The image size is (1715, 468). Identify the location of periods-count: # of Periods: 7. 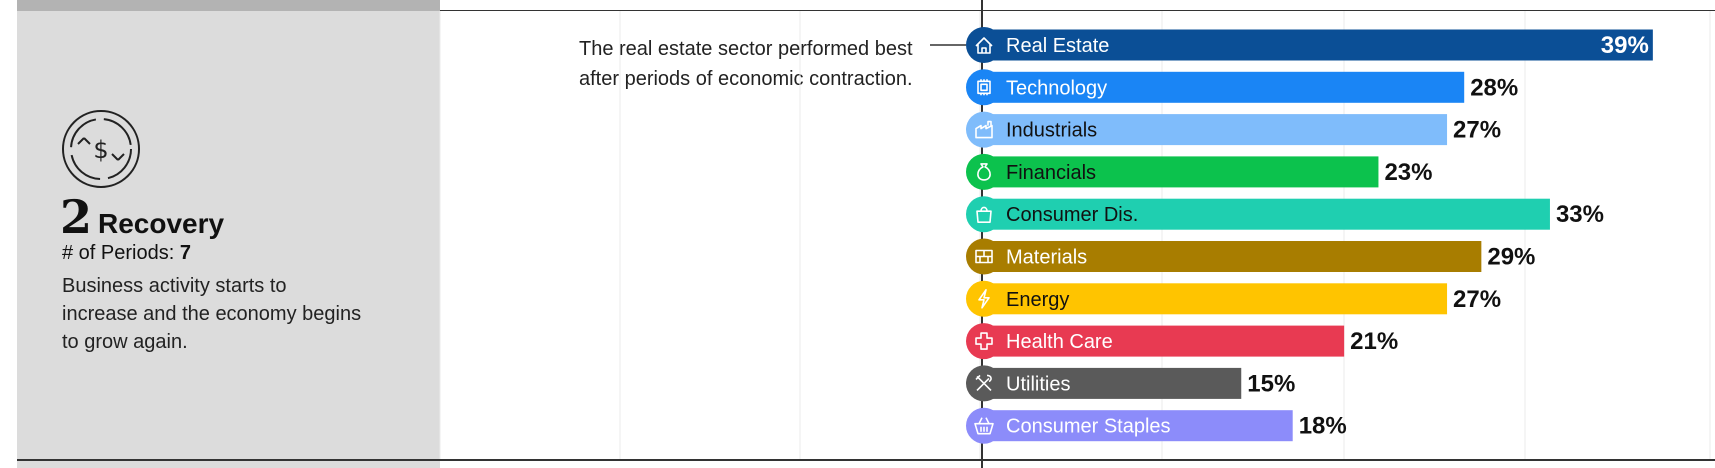
(126, 253).